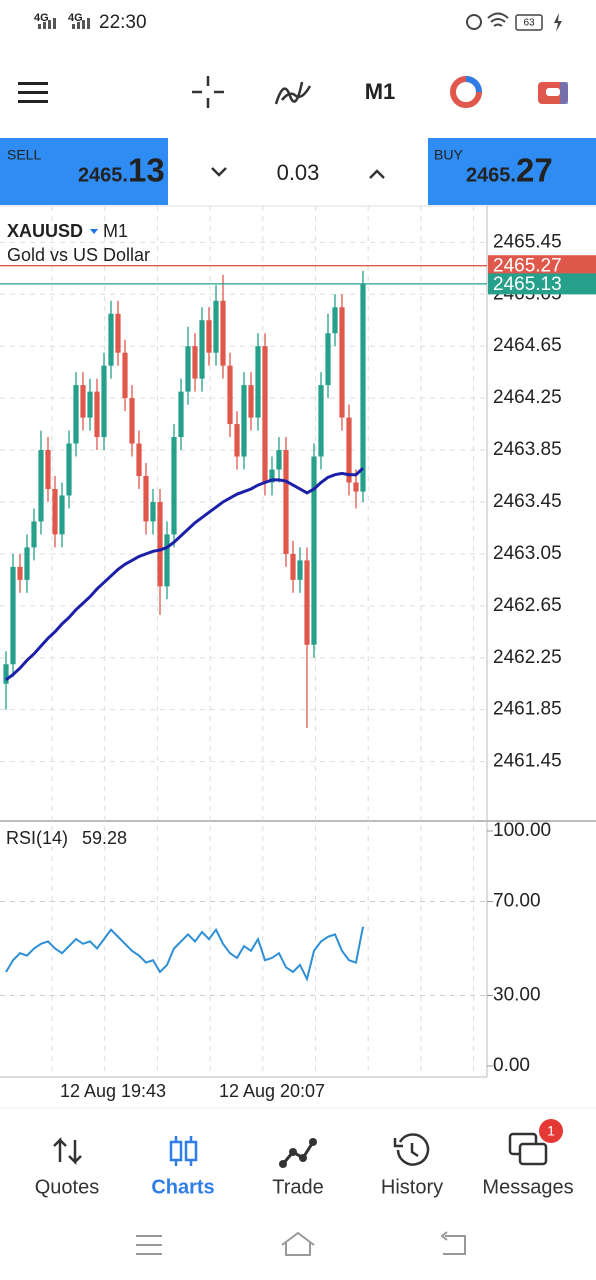  What do you see at coordinates (527, 605) in the screenshot?
I see `y-tick-label: 2462.65` at bounding box center [527, 605].